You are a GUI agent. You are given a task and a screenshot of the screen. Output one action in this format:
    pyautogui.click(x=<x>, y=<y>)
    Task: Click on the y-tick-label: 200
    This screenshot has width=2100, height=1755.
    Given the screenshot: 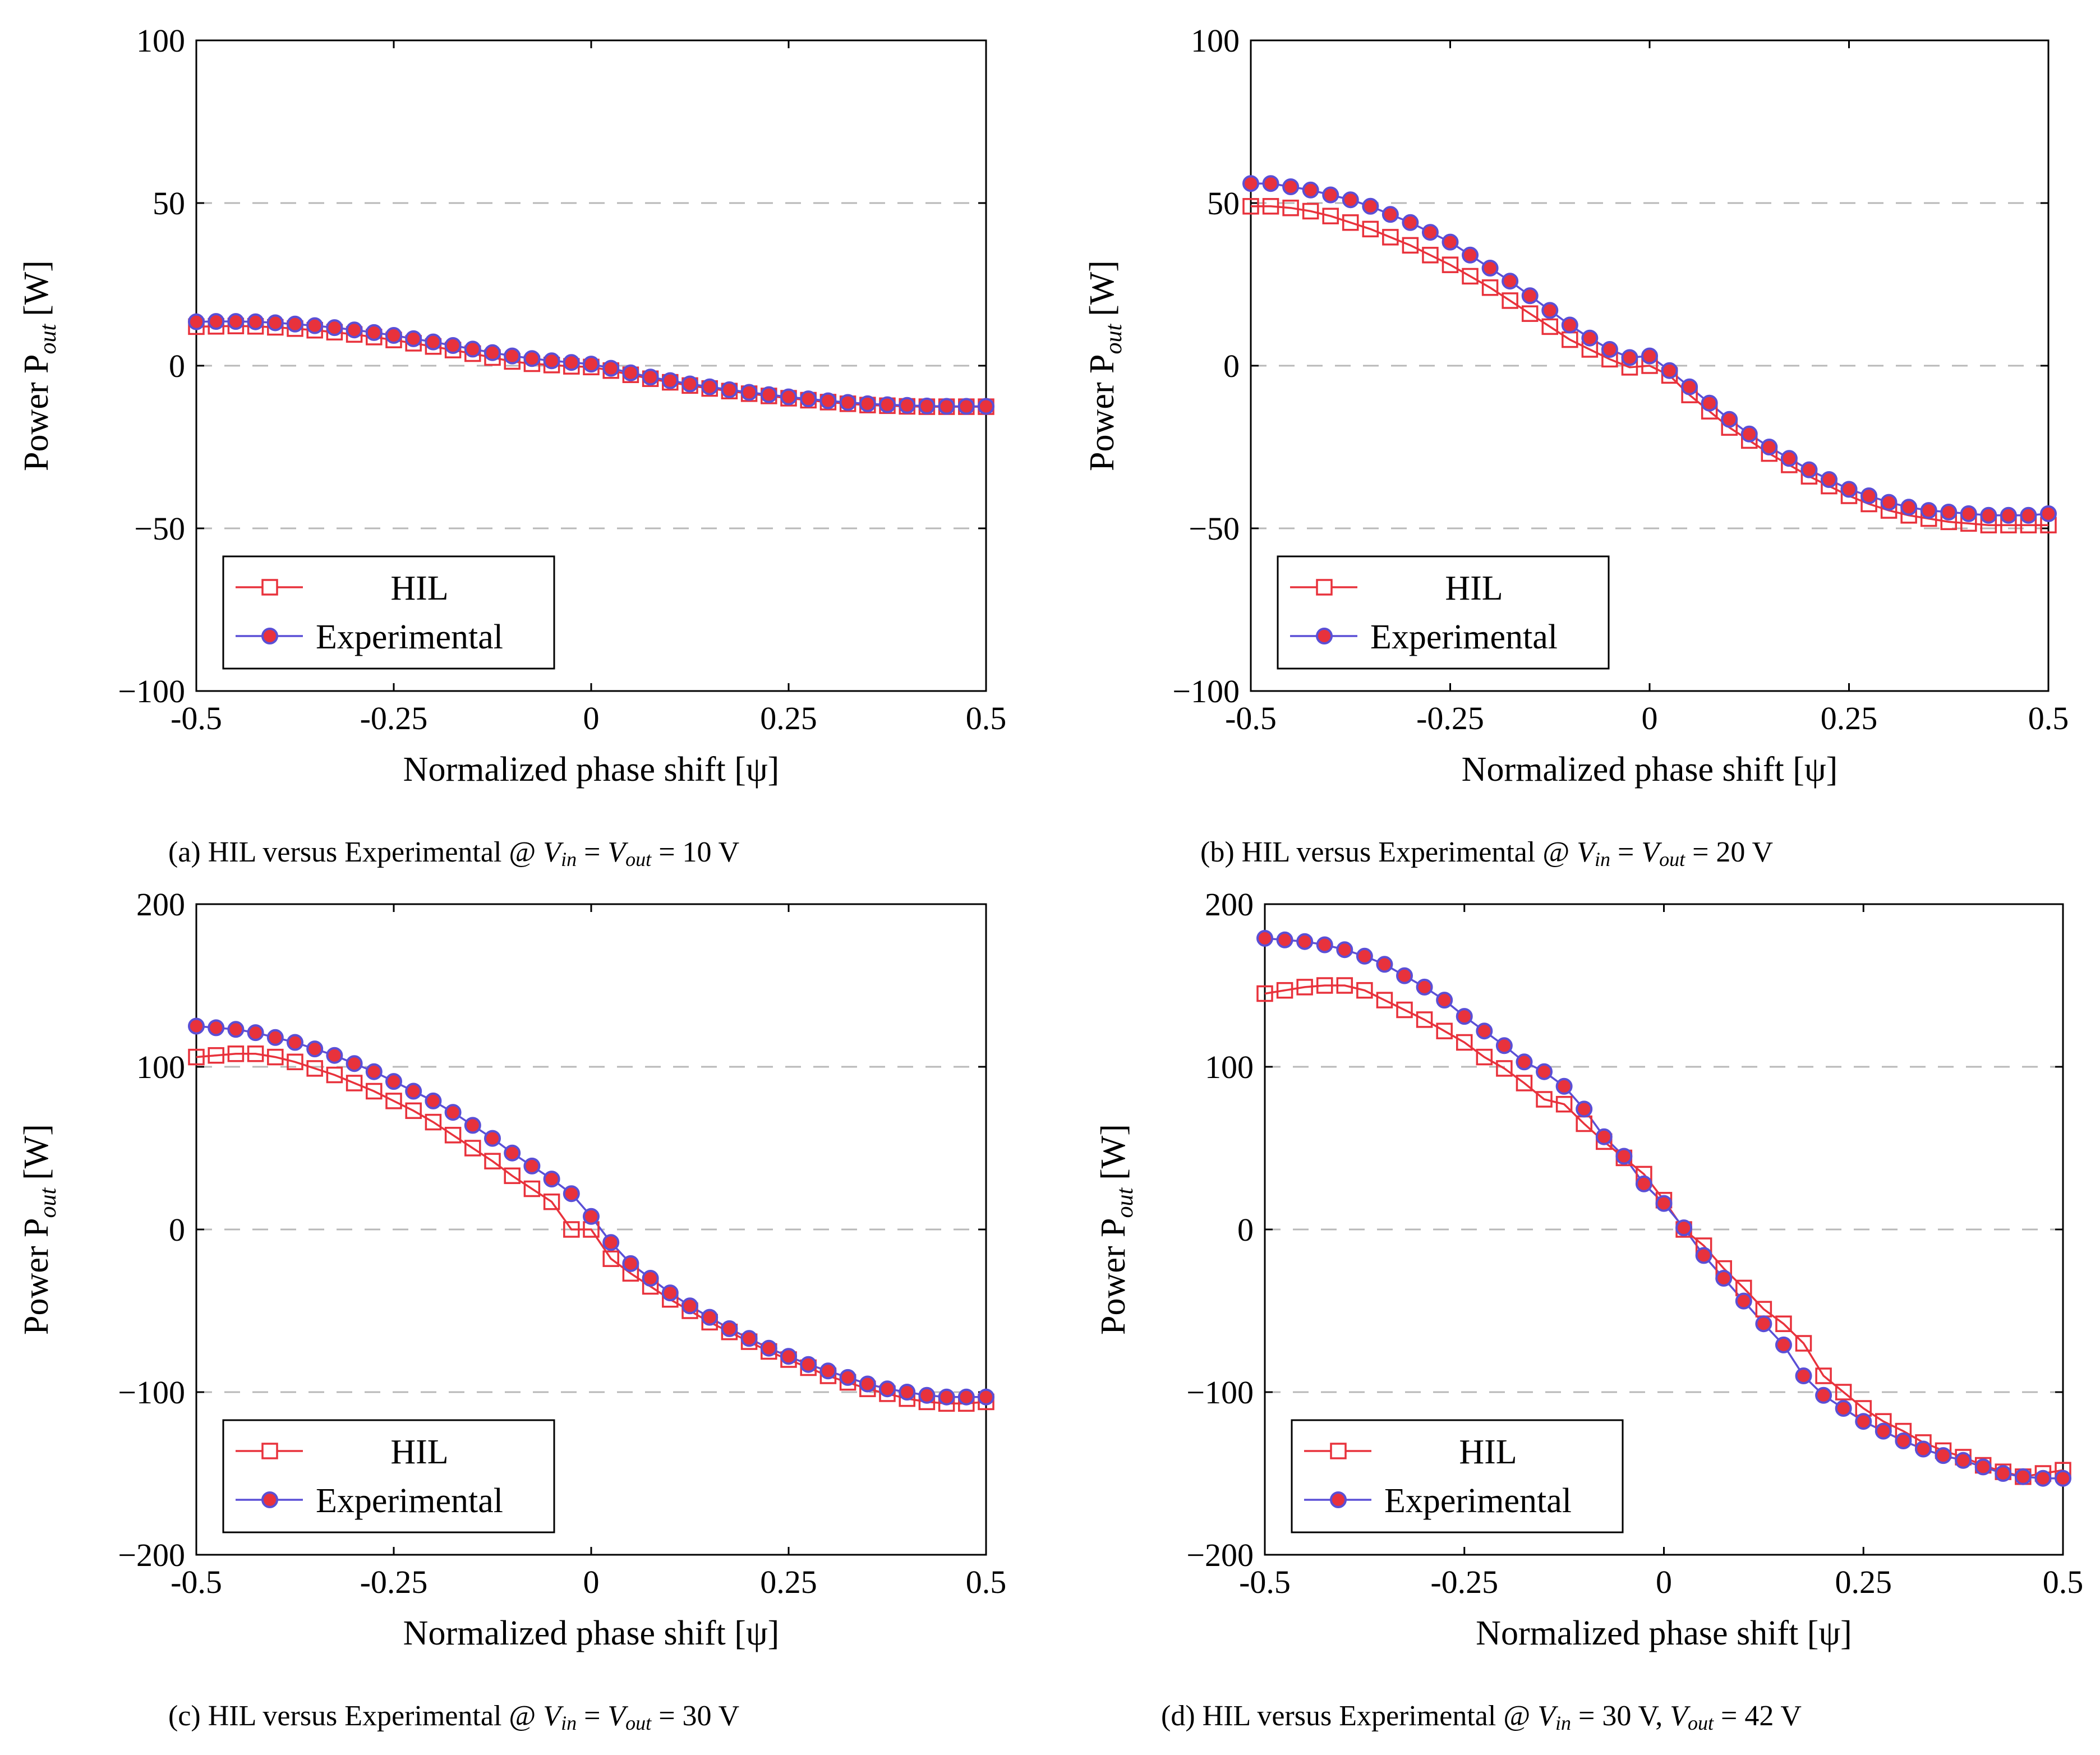 What is the action you would take?
    pyautogui.click(x=1229, y=905)
    